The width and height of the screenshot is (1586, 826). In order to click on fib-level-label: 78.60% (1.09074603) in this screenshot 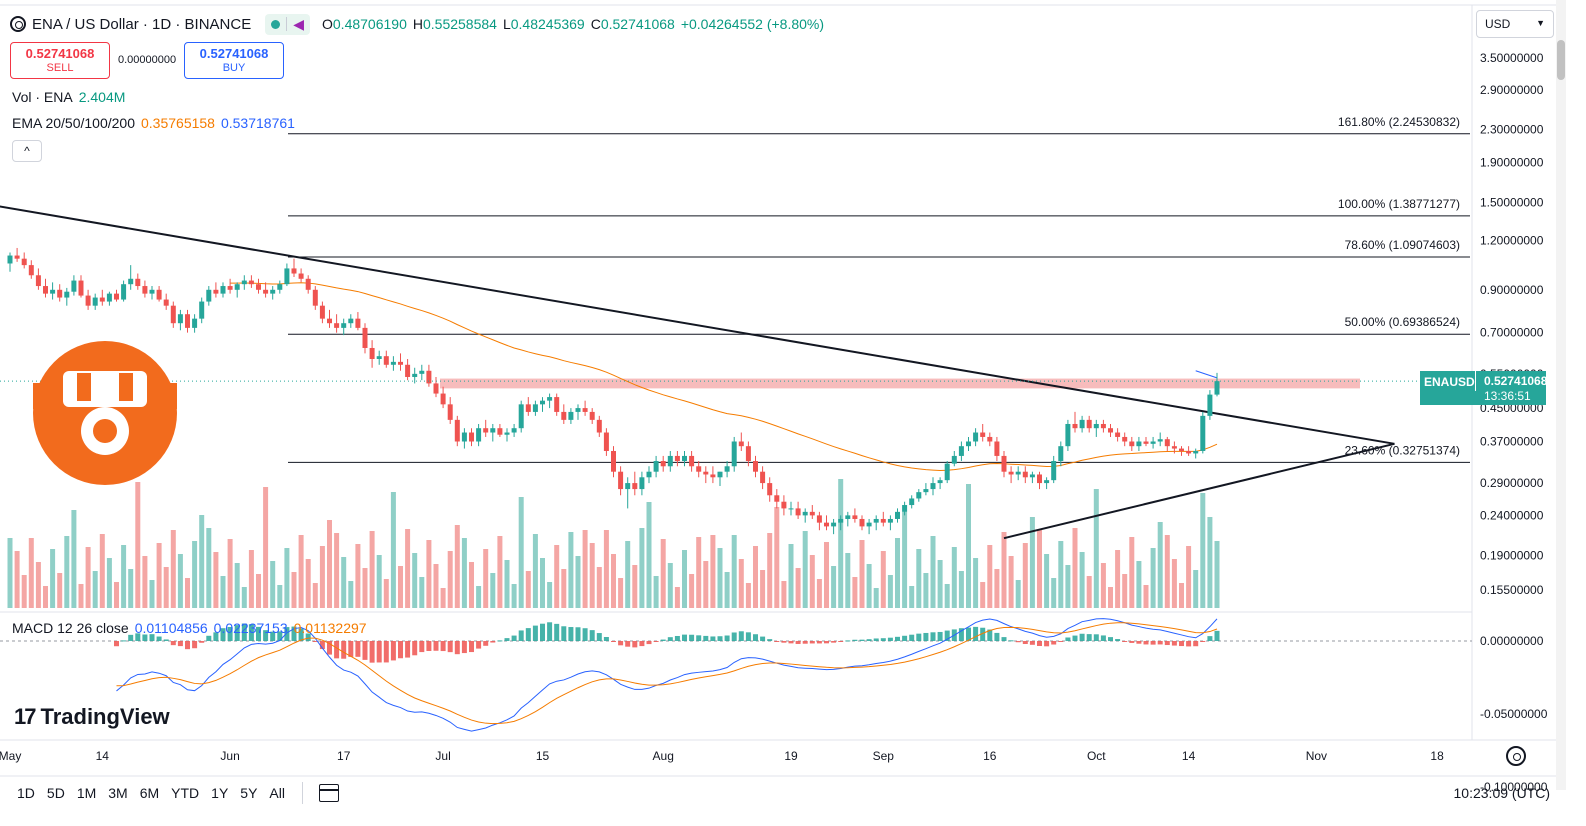, I will do `click(1402, 245)`.